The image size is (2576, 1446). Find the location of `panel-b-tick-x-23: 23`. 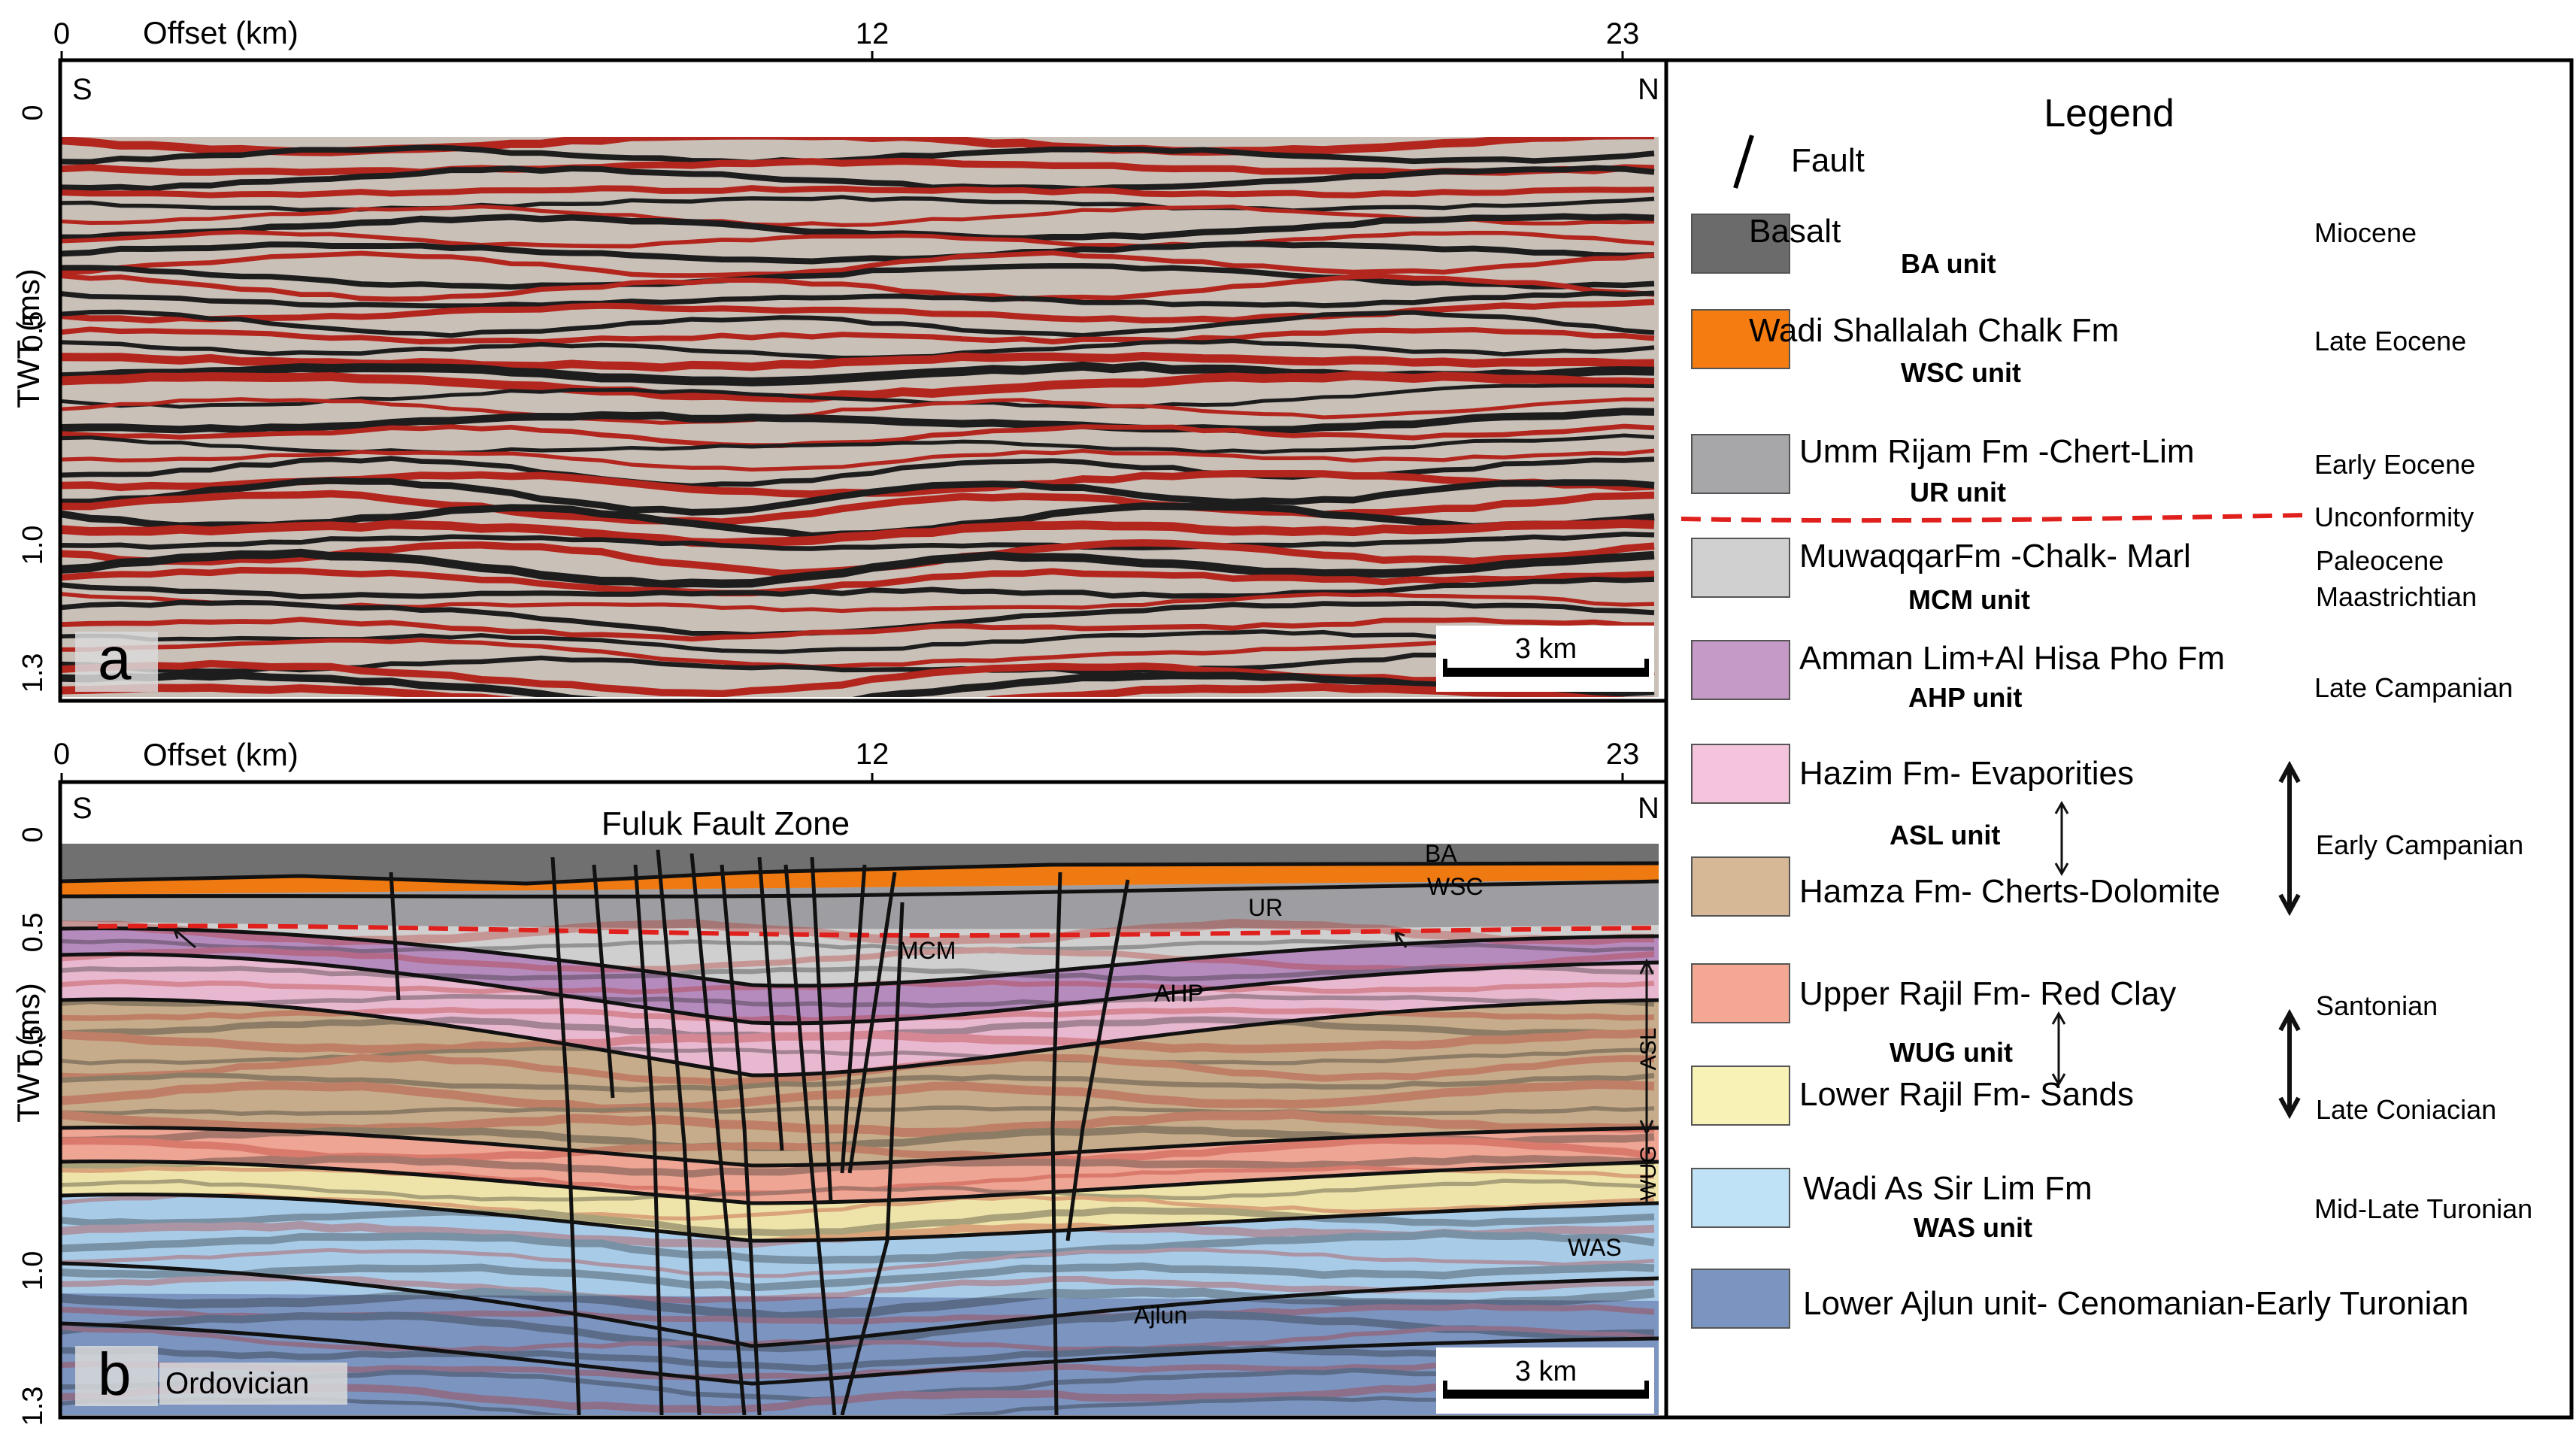

panel-b-tick-x-23: 23 is located at coordinates (1623, 754).